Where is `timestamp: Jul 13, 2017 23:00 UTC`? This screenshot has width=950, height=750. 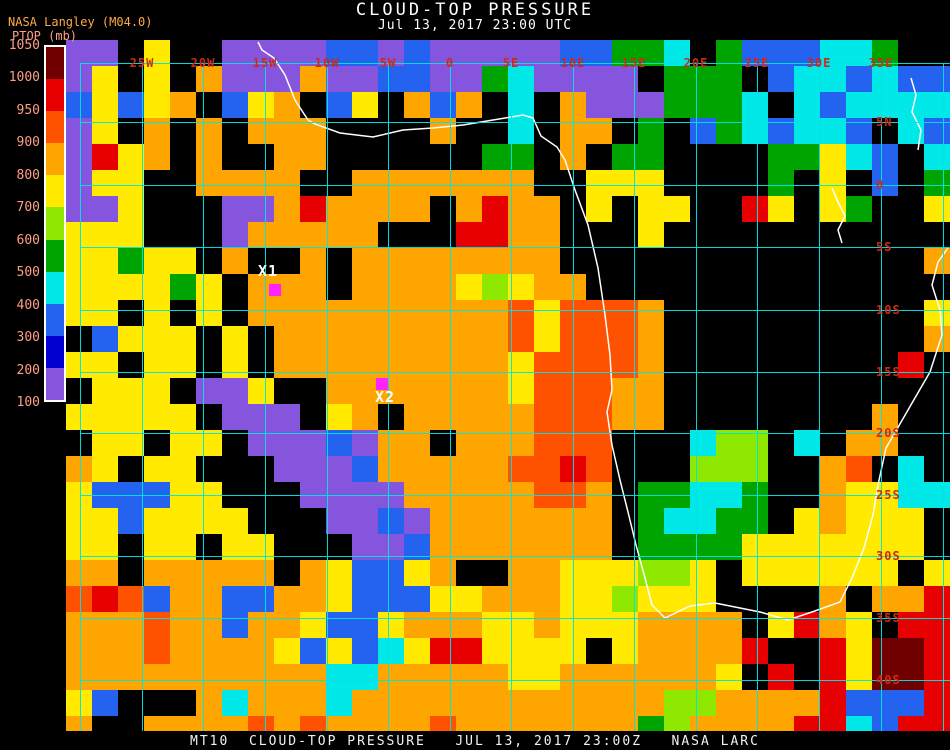 timestamp: Jul 13, 2017 23:00 UTC is located at coordinates (475, 25).